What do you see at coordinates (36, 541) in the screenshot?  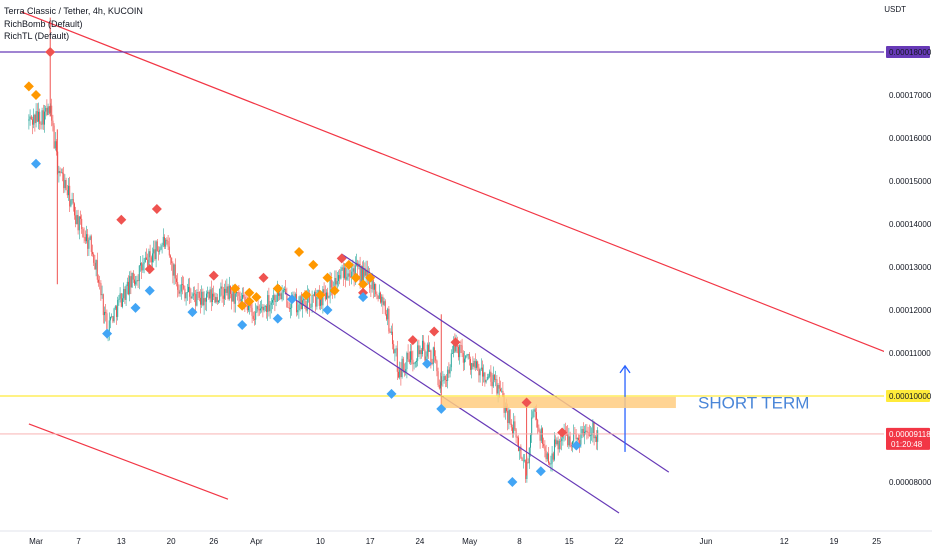 I see `time-tick-label: Mar` at bounding box center [36, 541].